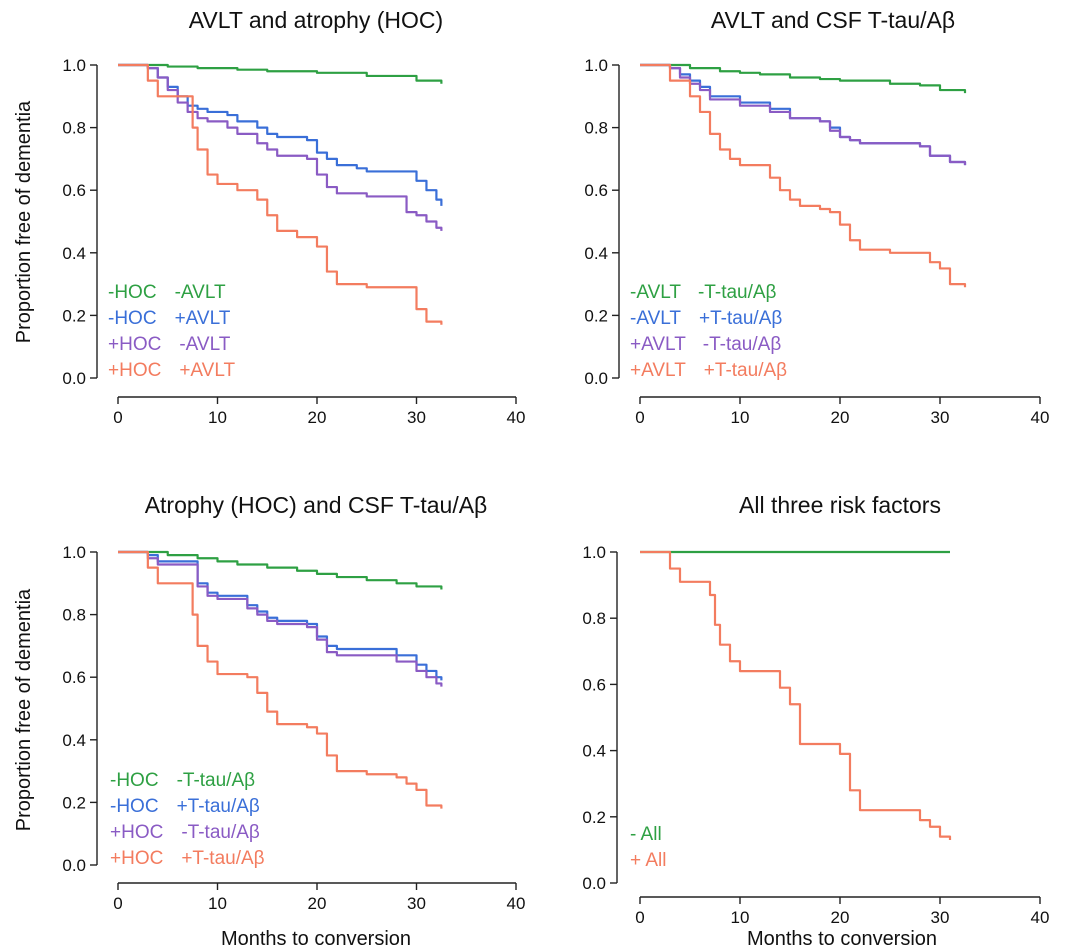 This screenshot has width=1066, height=952. Describe the element at coordinates (187, 858) in the screenshot. I see `legend-entry: +HOC +T-tau/Aβ` at that location.